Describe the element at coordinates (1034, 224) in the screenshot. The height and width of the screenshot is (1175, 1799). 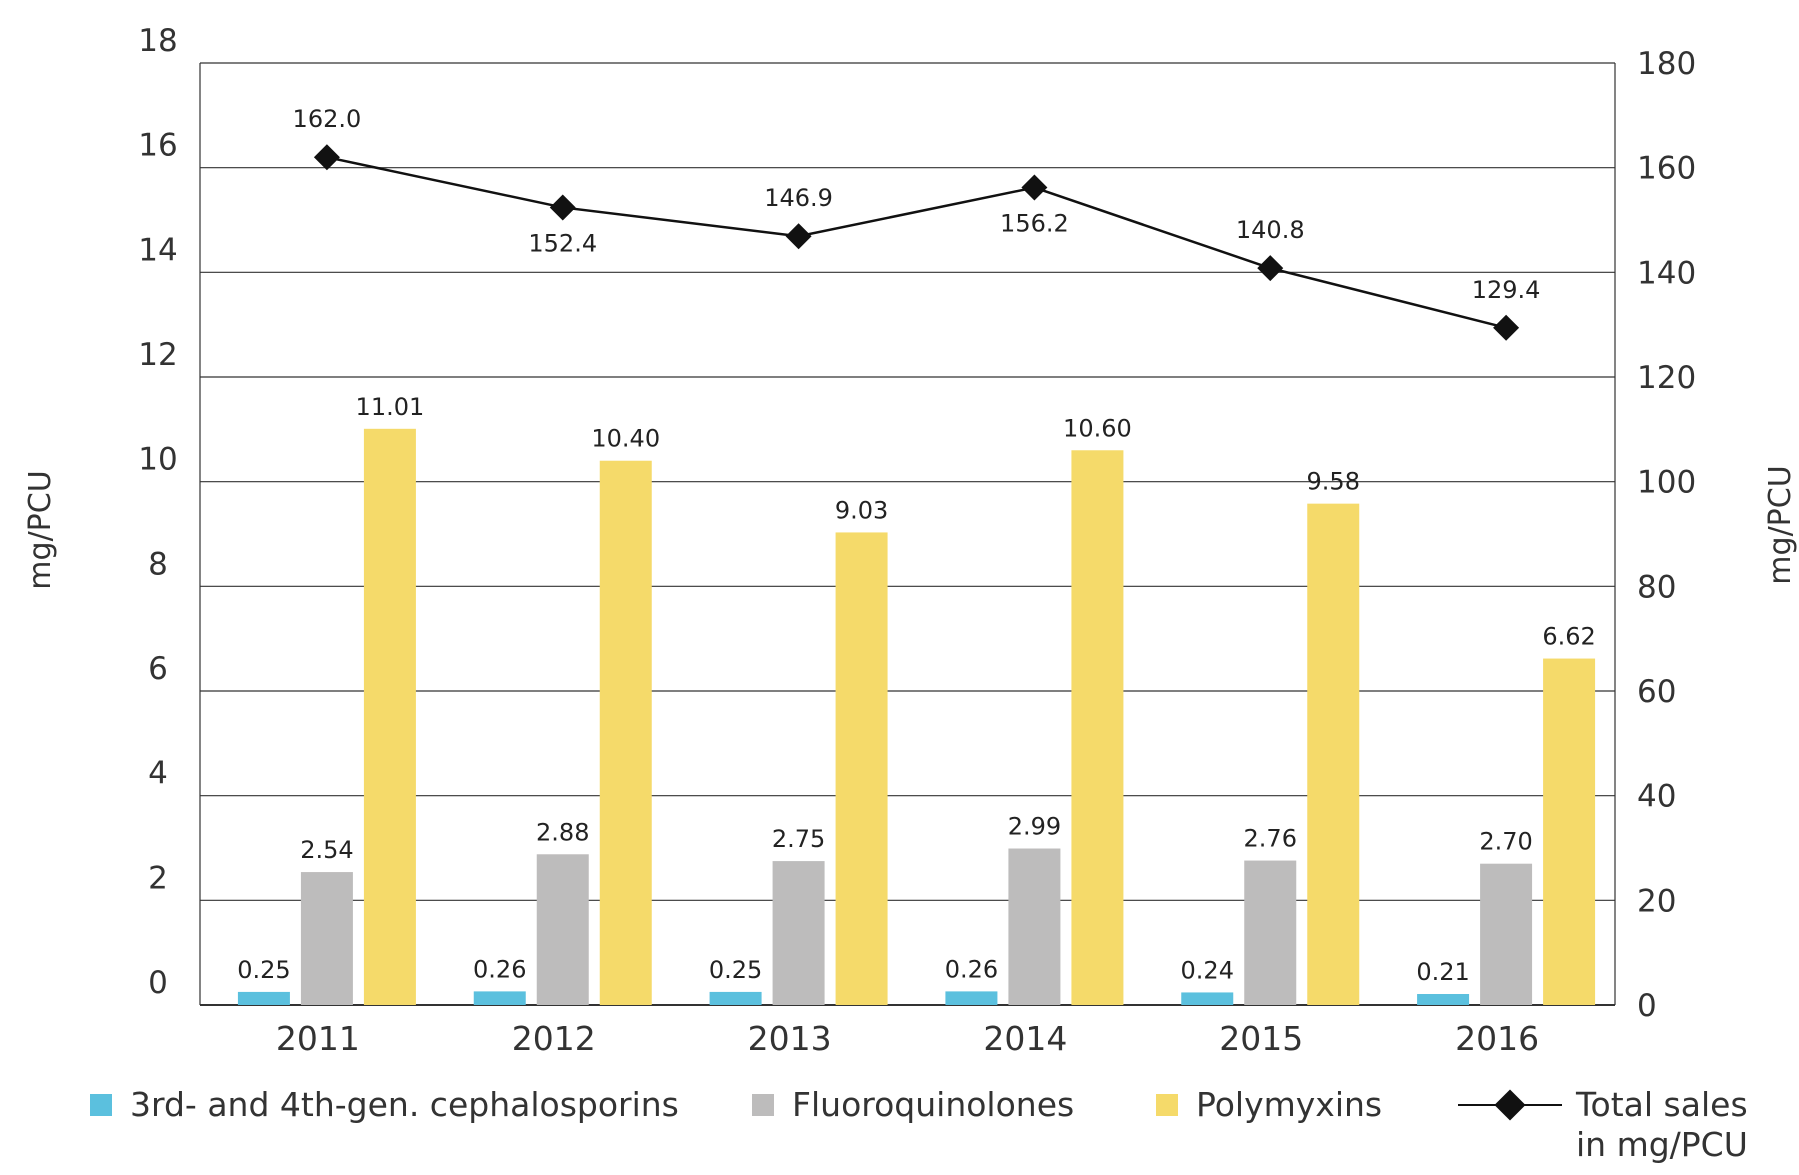
I see `label-total-sales: 156.2` at that location.